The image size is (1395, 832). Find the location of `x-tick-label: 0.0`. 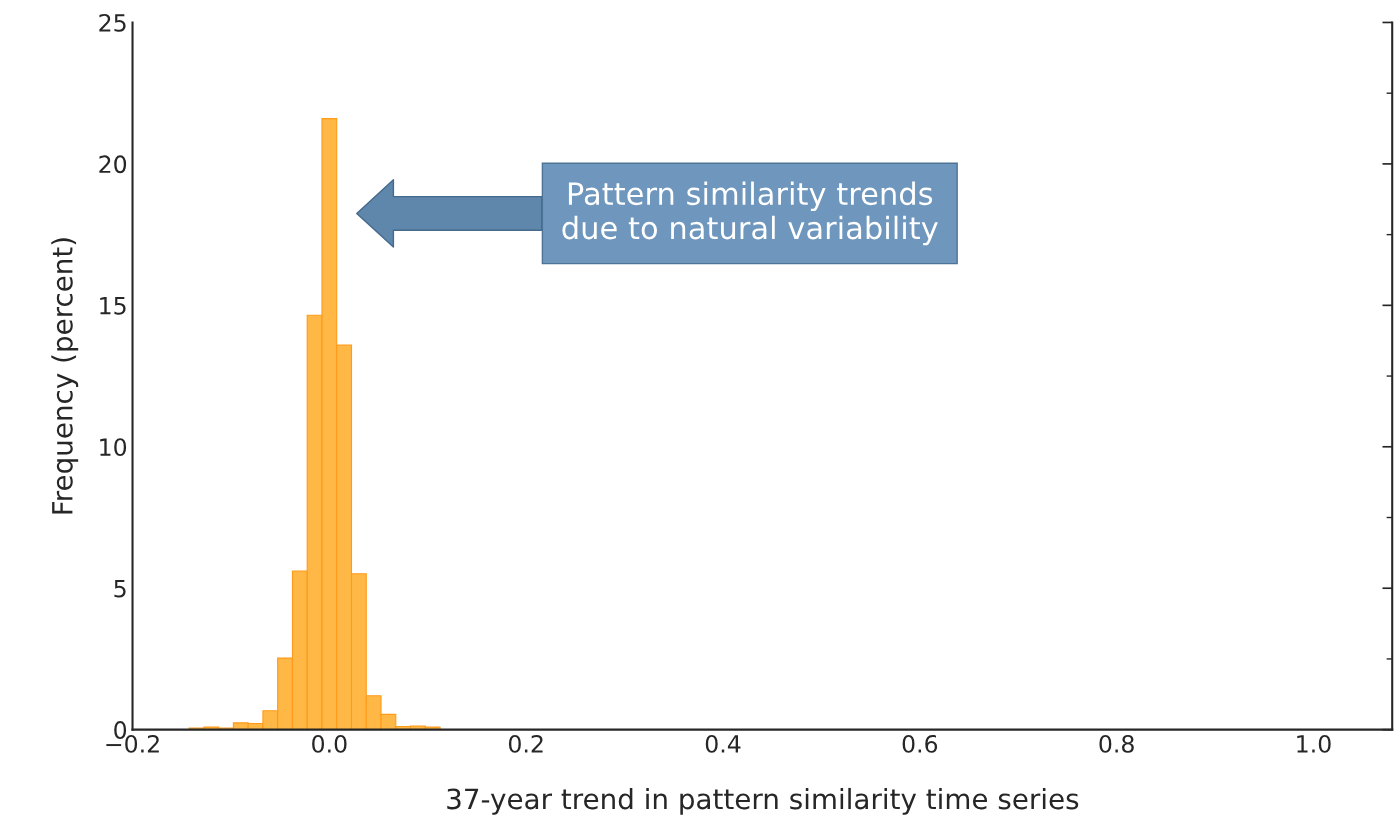

x-tick-label: 0.0 is located at coordinates (329, 743).